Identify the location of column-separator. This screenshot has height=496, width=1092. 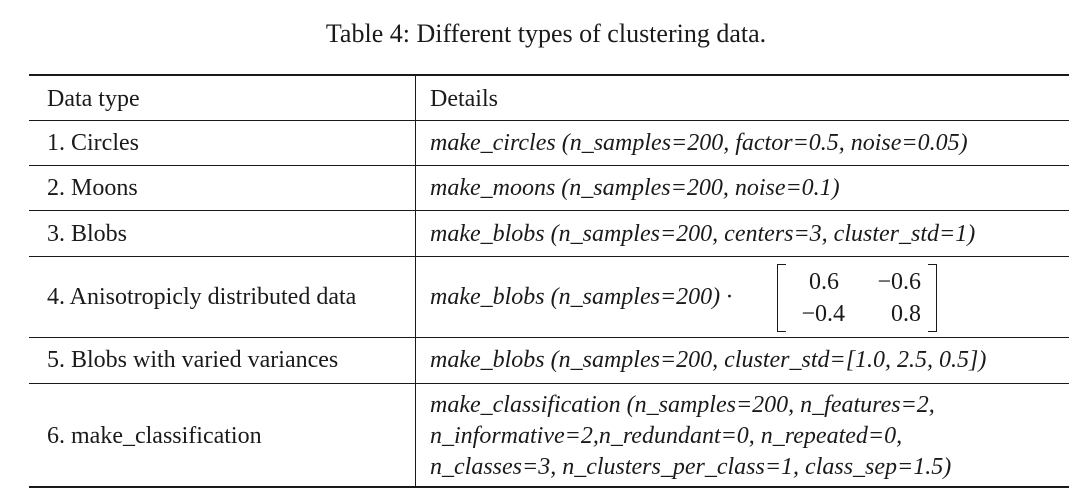
(415, 280).